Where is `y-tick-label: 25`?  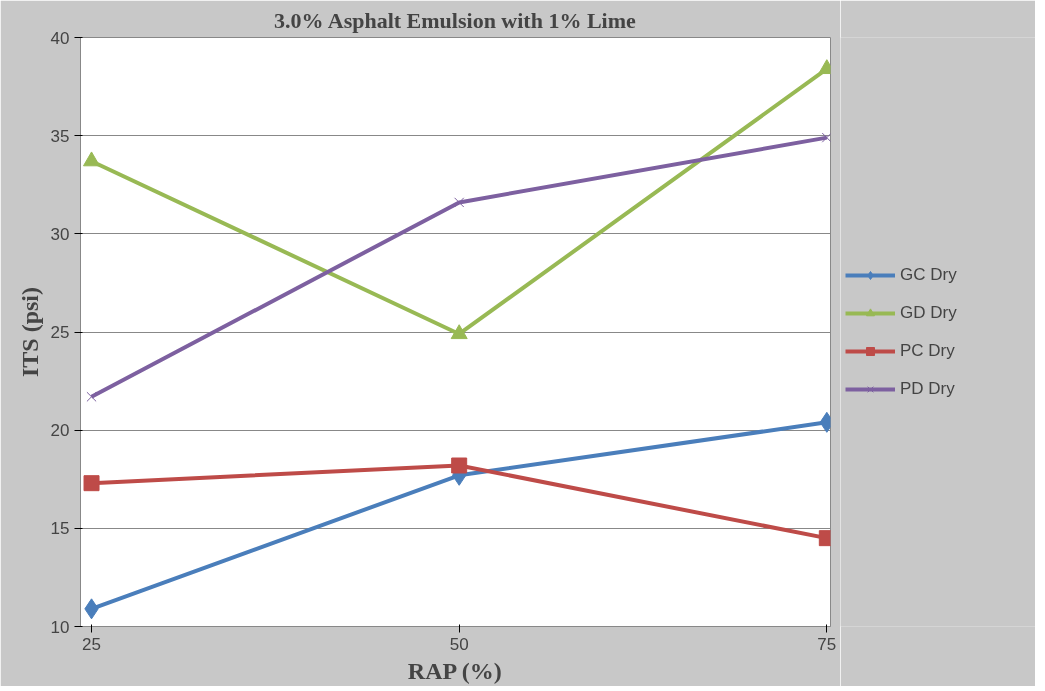
y-tick-label: 25 is located at coordinates (60, 332).